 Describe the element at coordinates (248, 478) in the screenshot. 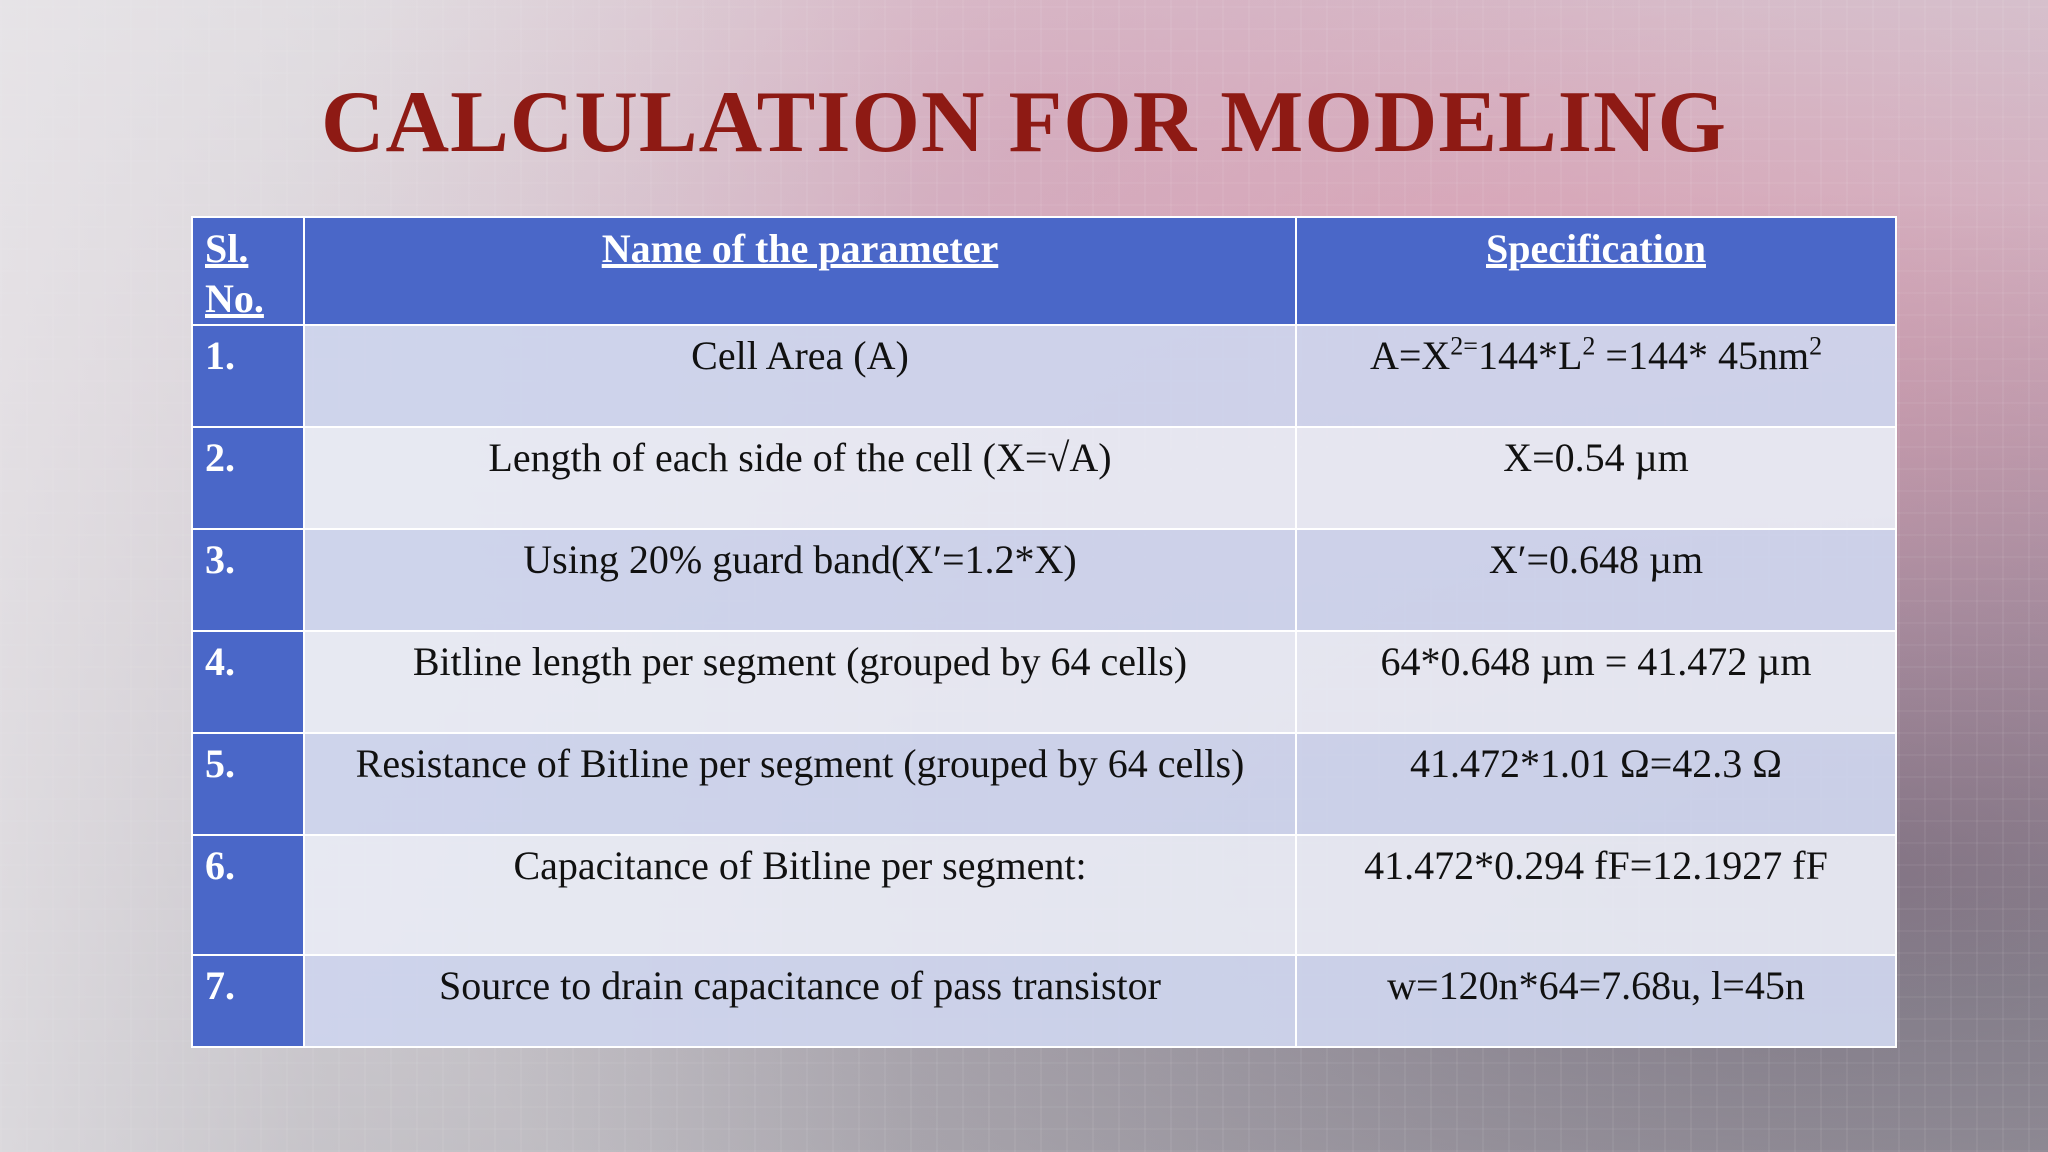

I see `row-number: 2.` at that location.